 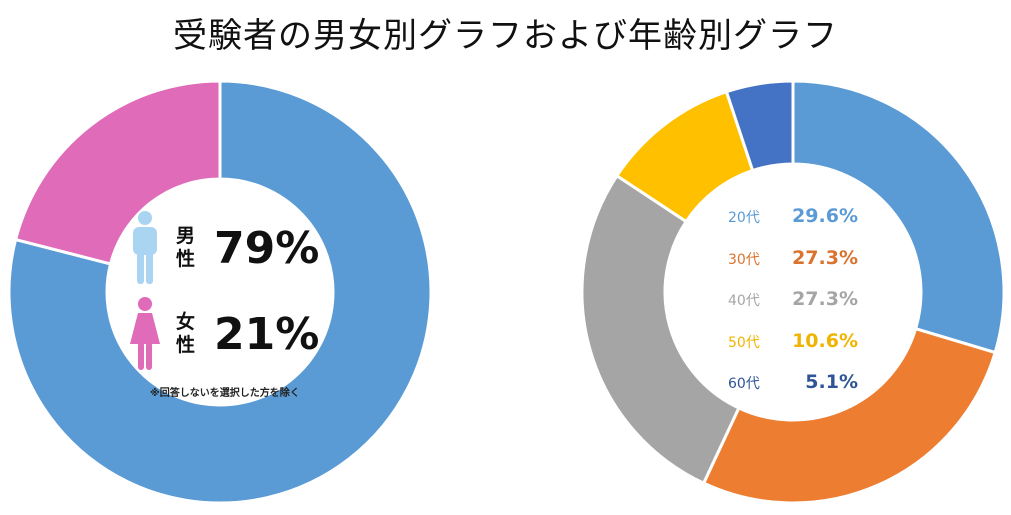 I want to click on age-legend-30s: 30代 27.3%, so click(x=793, y=258).